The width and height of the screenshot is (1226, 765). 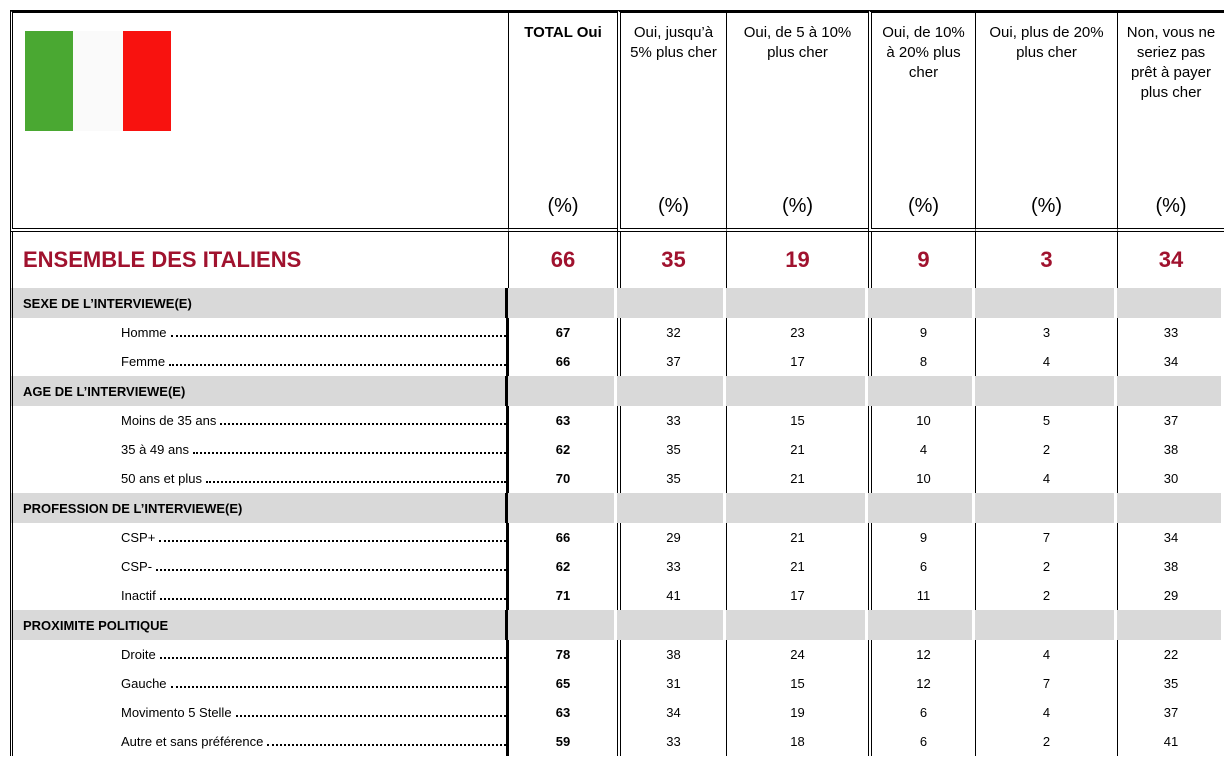 What do you see at coordinates (671, 260) in the screenshot?
I see `overall-value: 35` at bounding box center [671, 260].